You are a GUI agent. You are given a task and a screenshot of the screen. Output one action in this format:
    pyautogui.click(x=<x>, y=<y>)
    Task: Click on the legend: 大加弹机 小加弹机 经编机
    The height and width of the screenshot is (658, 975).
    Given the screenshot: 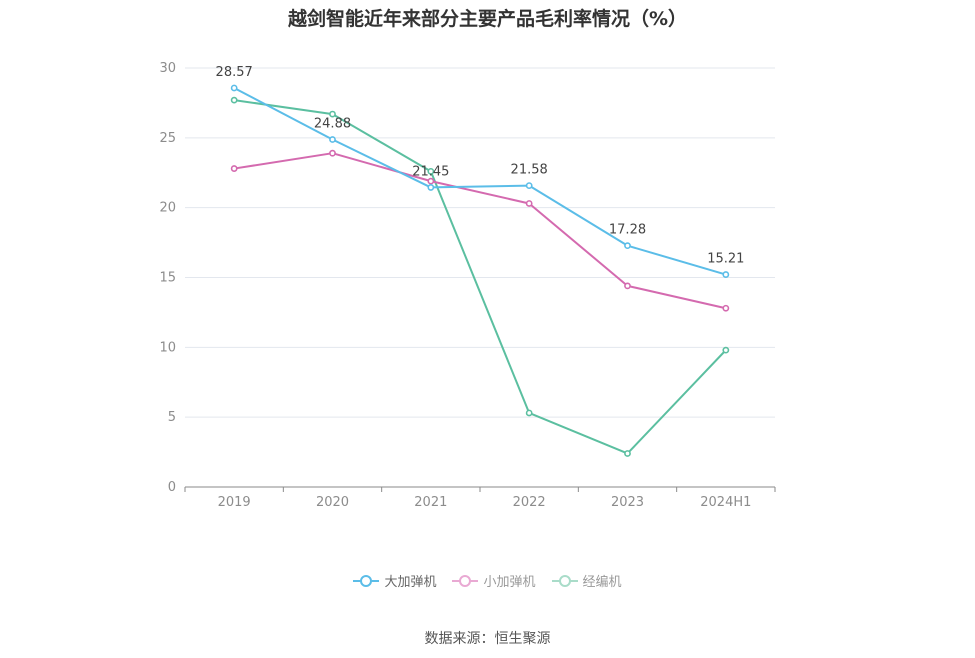 What is the action you would take?
    pyautogui.click(x=487, y=580)
    